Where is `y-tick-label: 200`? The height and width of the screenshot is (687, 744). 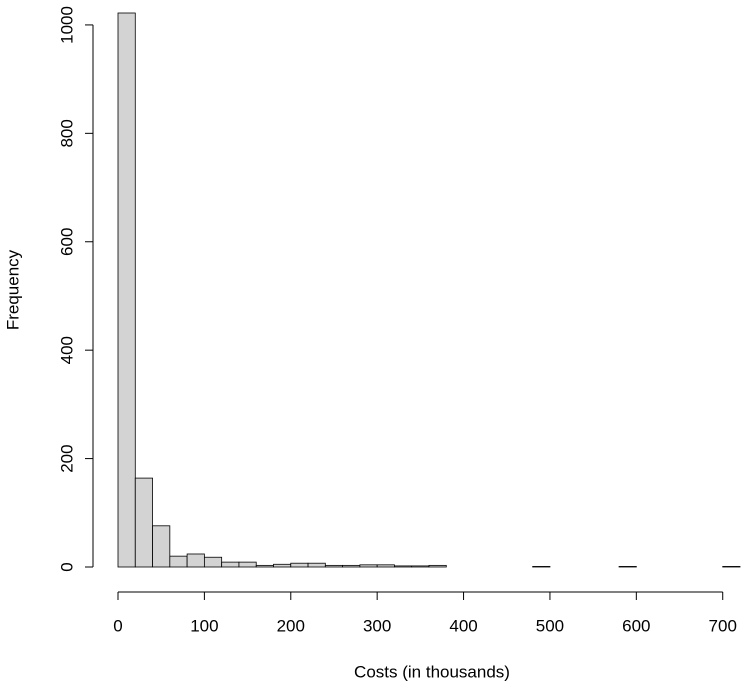
y-tick-label: 200 is located at coordinates (66, 458).